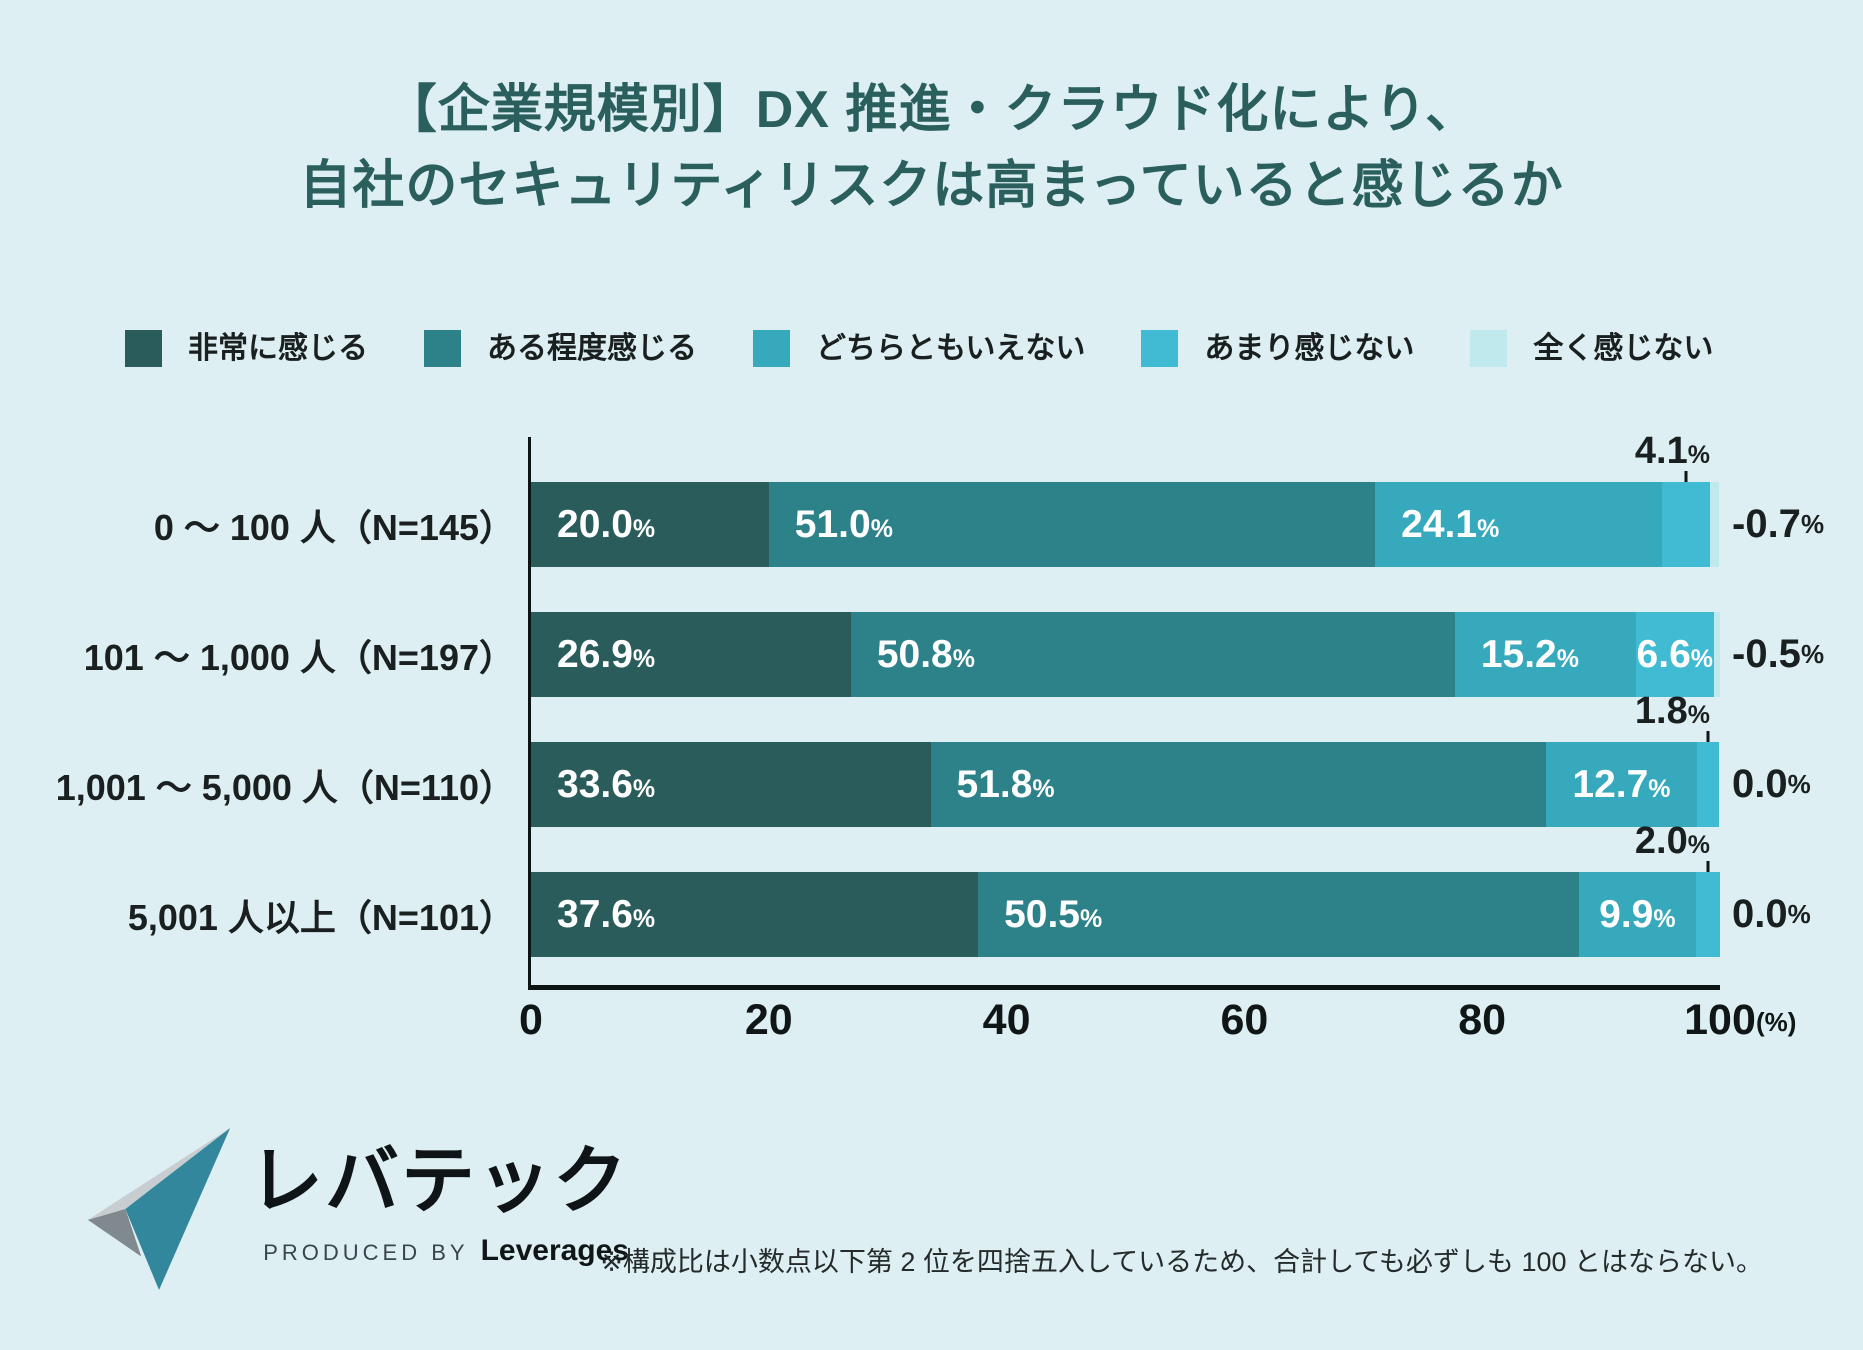  I want to click on legend-item-label: ある程度感じる, so click(592, 348).